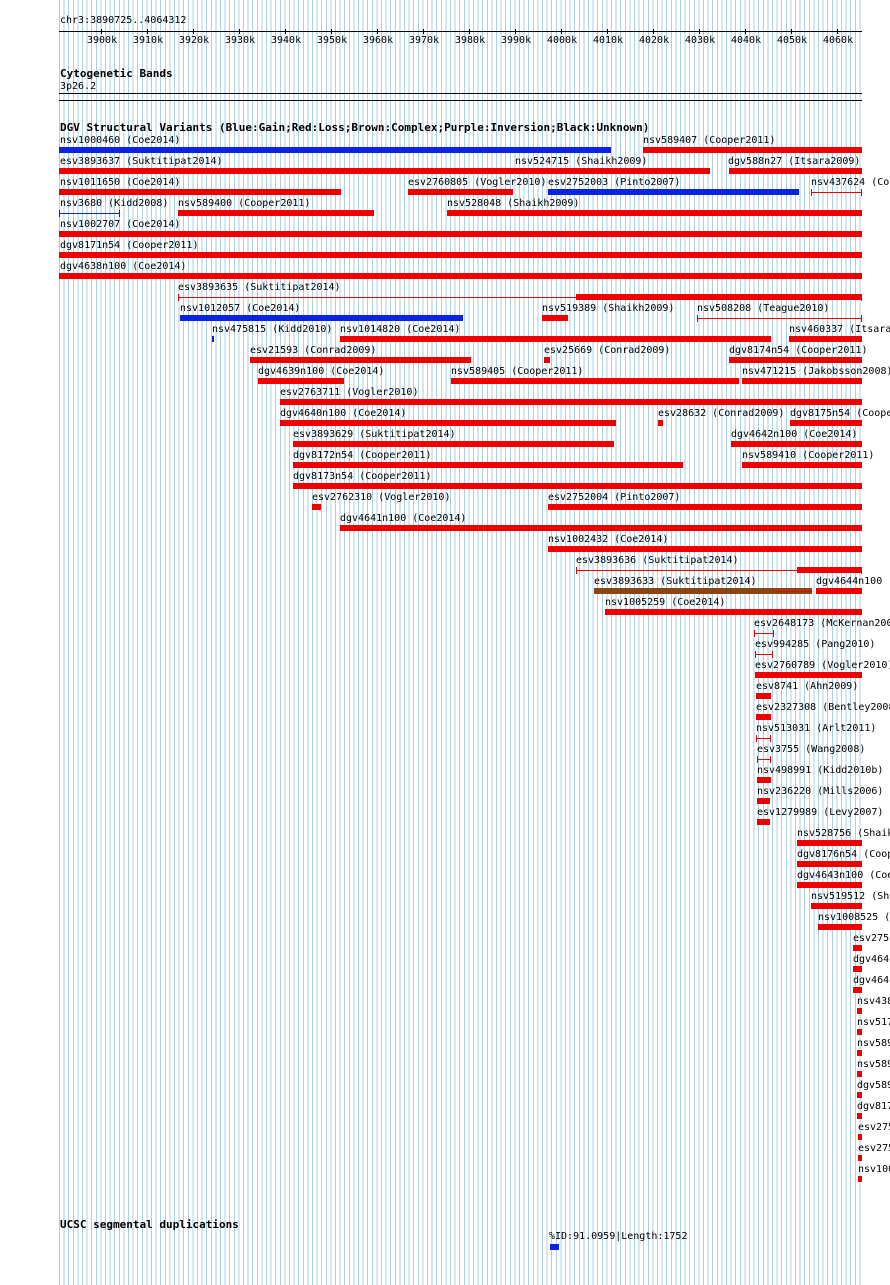  What do you see at coordinates (721, 413) in the screenshot?
I see `variant-label: esv28632 (Conrad2009)` at bounding box center [721, 413].